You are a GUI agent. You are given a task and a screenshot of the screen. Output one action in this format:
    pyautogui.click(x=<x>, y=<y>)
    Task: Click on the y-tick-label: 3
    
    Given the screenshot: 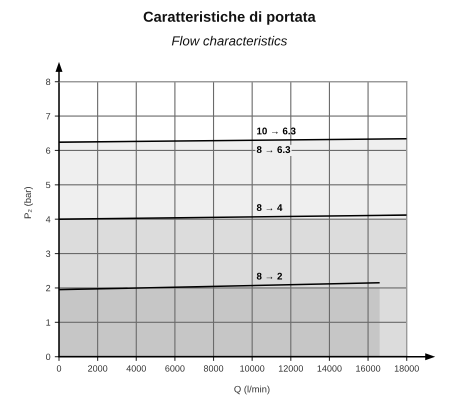 What is the action you would take?
    pyautogui.click(x=48, y=253)
    